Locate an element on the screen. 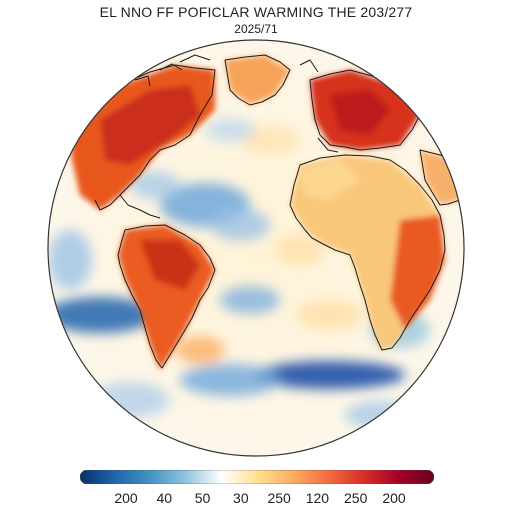  map-subtitle: 2025/71 is located at coordinates (256, 29).